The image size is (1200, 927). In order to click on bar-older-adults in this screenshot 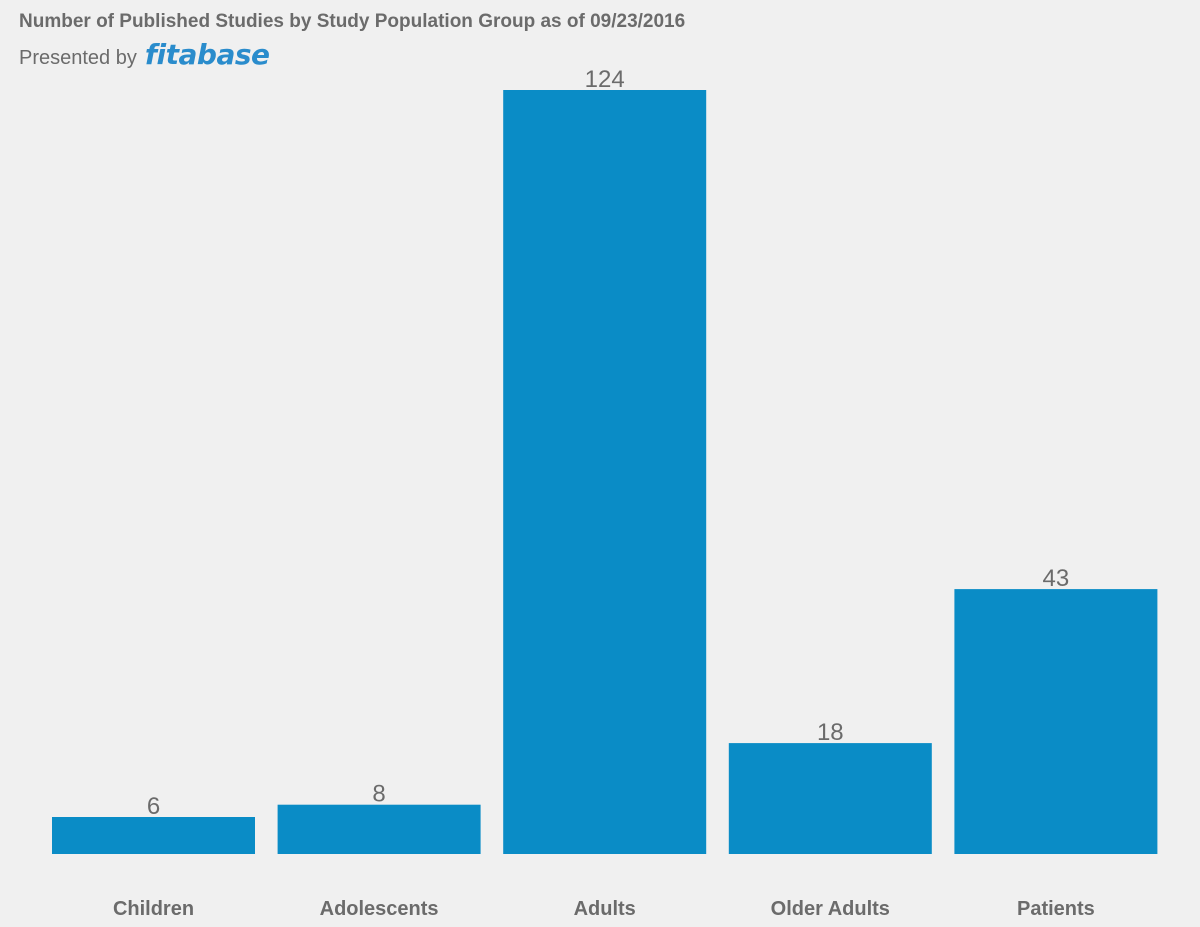, I will do `click(830, 798)`.